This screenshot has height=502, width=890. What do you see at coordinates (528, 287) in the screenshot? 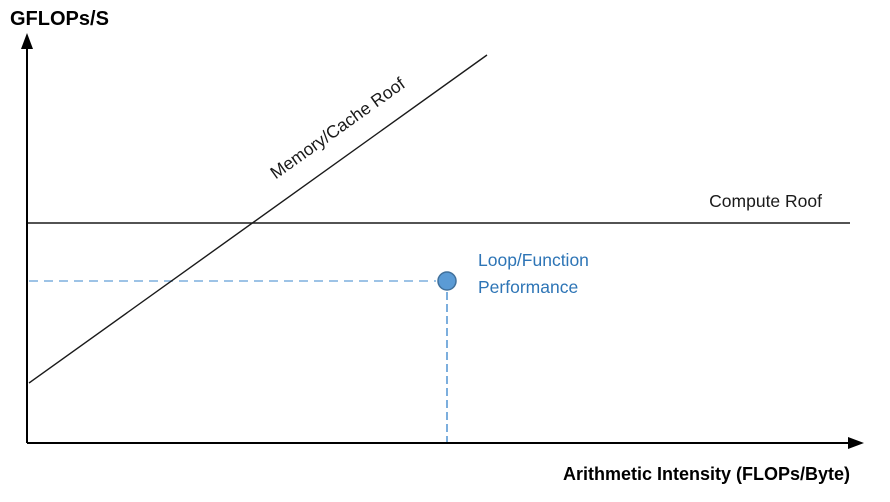
I see `performance-point-label-line2: Performance` at bounding box center [528, 287].